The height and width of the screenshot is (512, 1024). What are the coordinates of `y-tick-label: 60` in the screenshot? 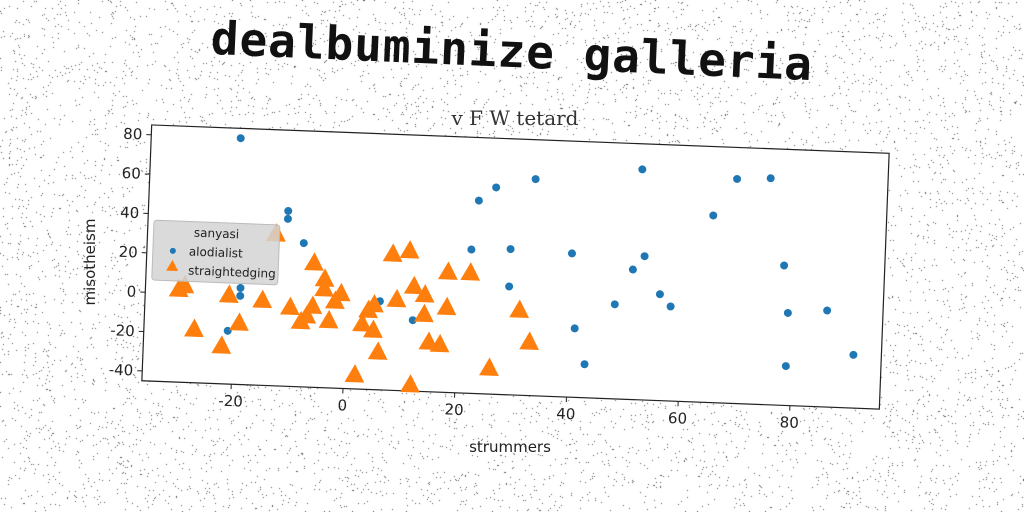 It's located at (131, 173).